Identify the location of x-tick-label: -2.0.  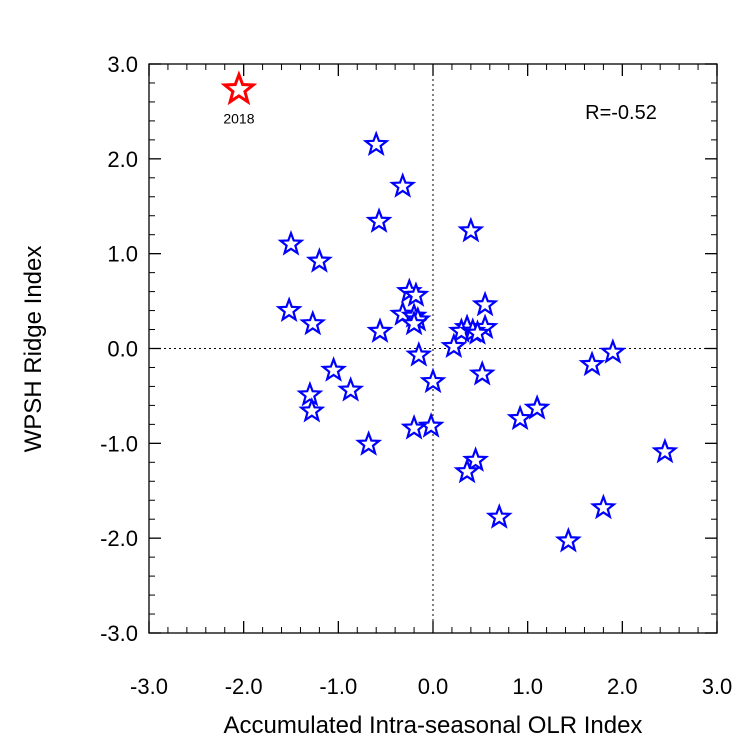
(244, 686).